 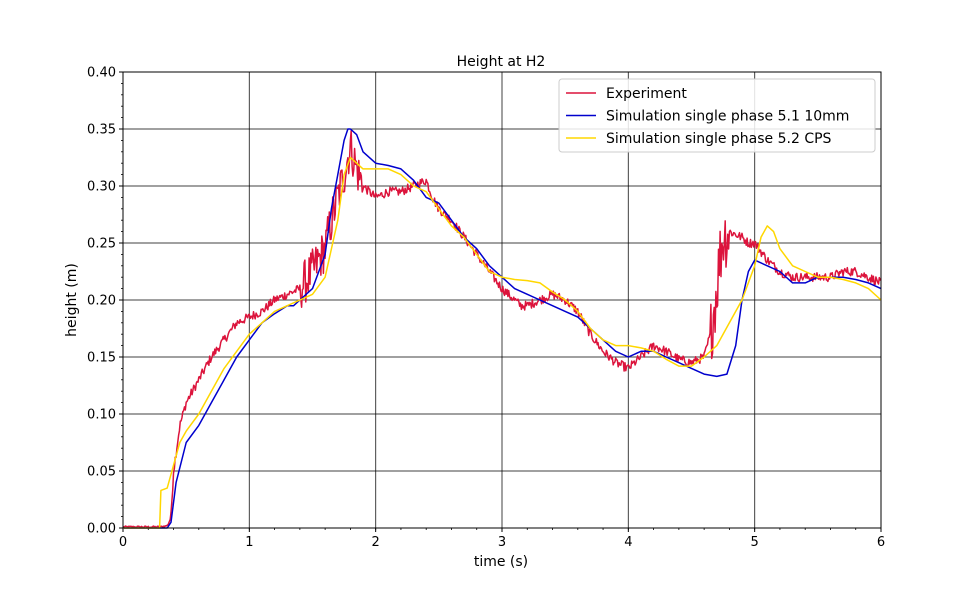 What do you see at coordinates (101, 358) in the screenshot?
I see `y-tick-label: 0.15` at bounding box center [101, 358].